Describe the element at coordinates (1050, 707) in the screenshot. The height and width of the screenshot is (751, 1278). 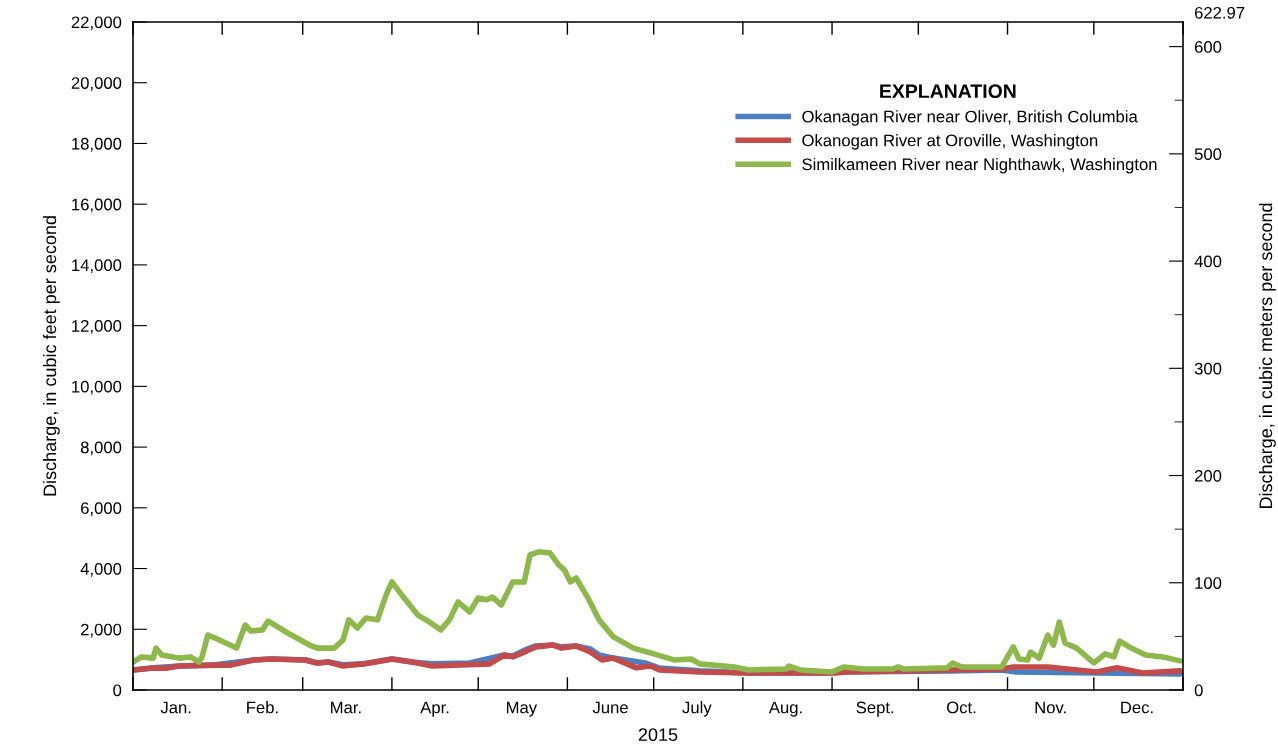
I see `x-tick-label: Nov.` at that location.